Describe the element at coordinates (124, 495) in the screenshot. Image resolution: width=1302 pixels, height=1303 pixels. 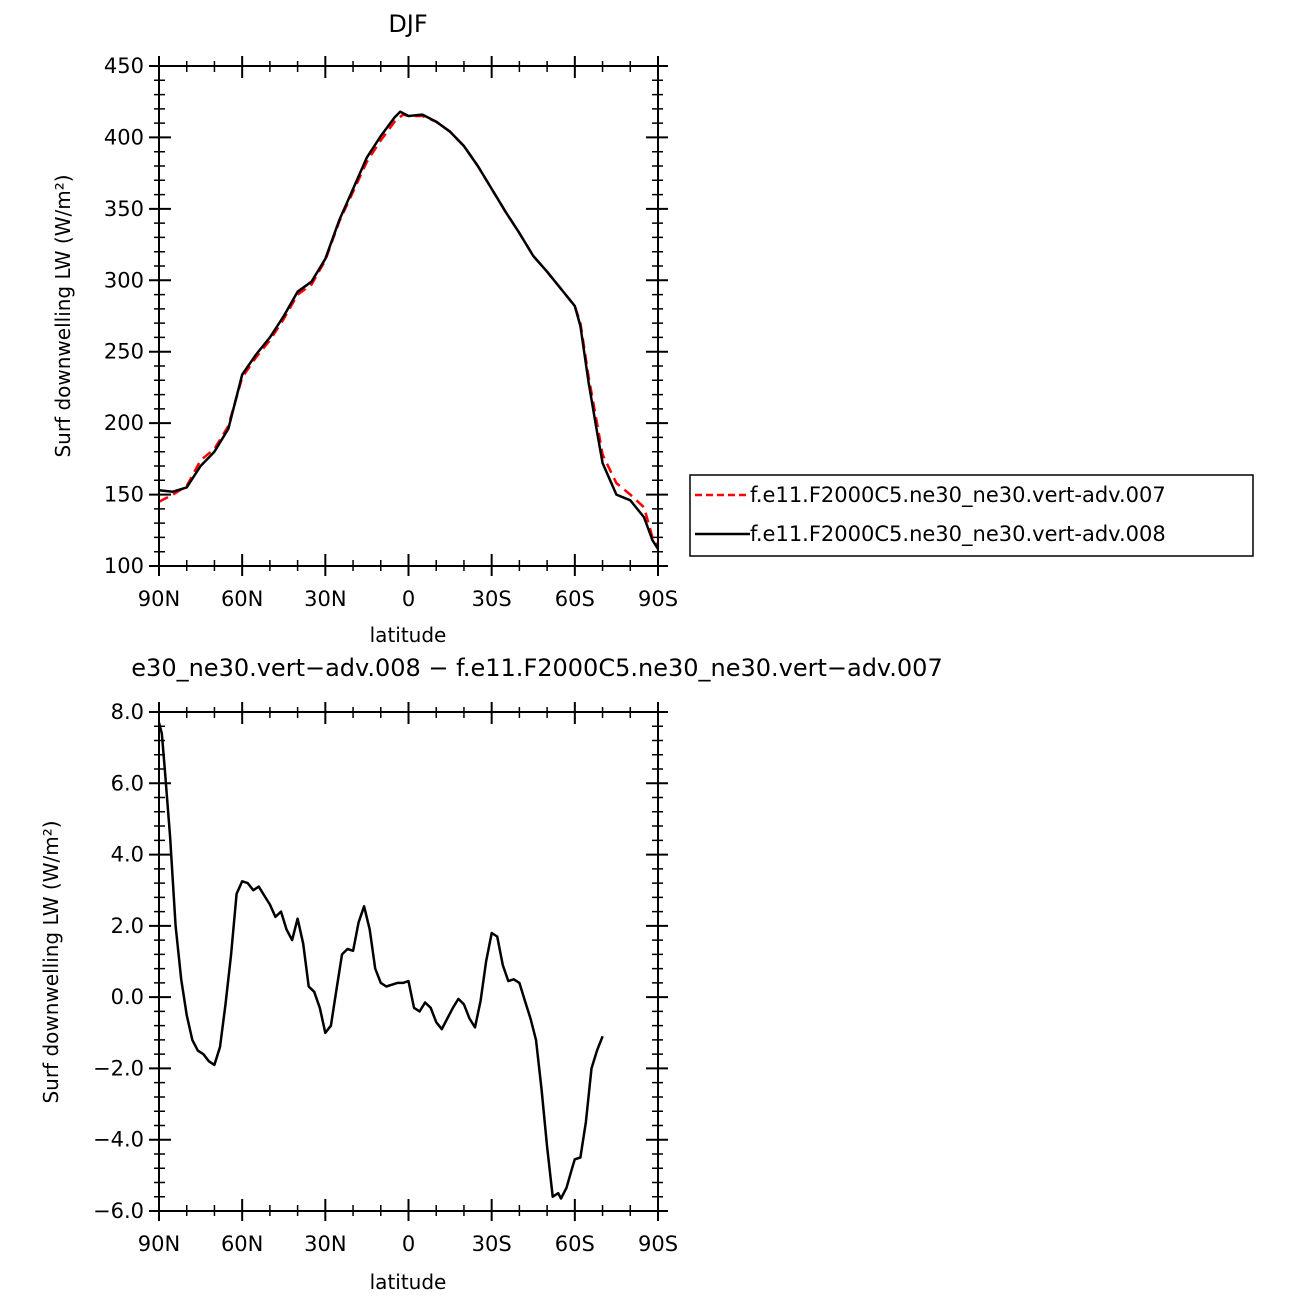
I see `top-y-tick-label-1: 150` at that location.